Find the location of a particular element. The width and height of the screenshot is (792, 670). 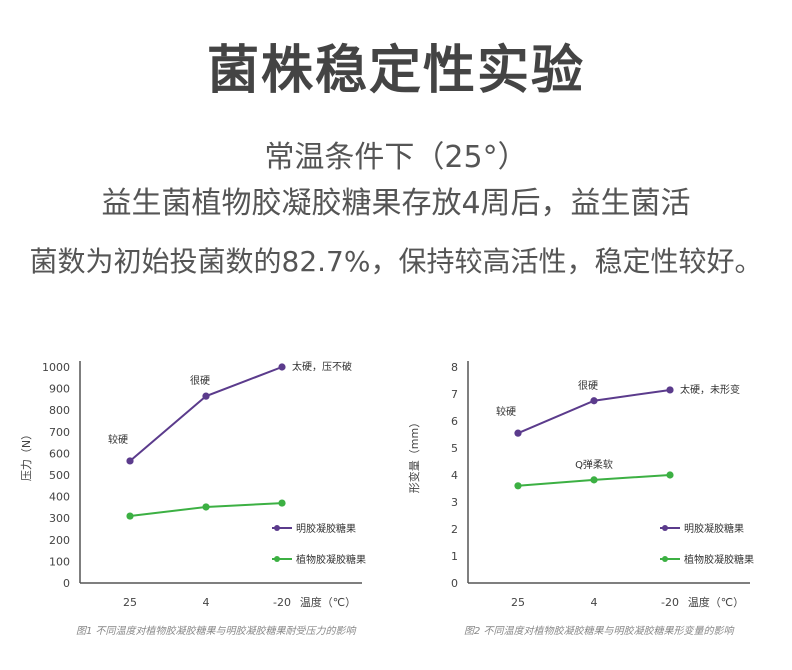

chart1-legend-label-2: 植物胶凝胶糖果 is located at coordinates (331, 559).